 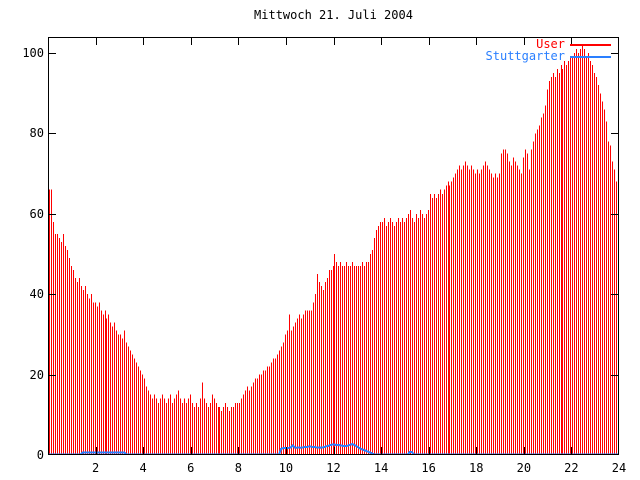 I want to click on x-tick-label: 8, so click(x=238, y=468).